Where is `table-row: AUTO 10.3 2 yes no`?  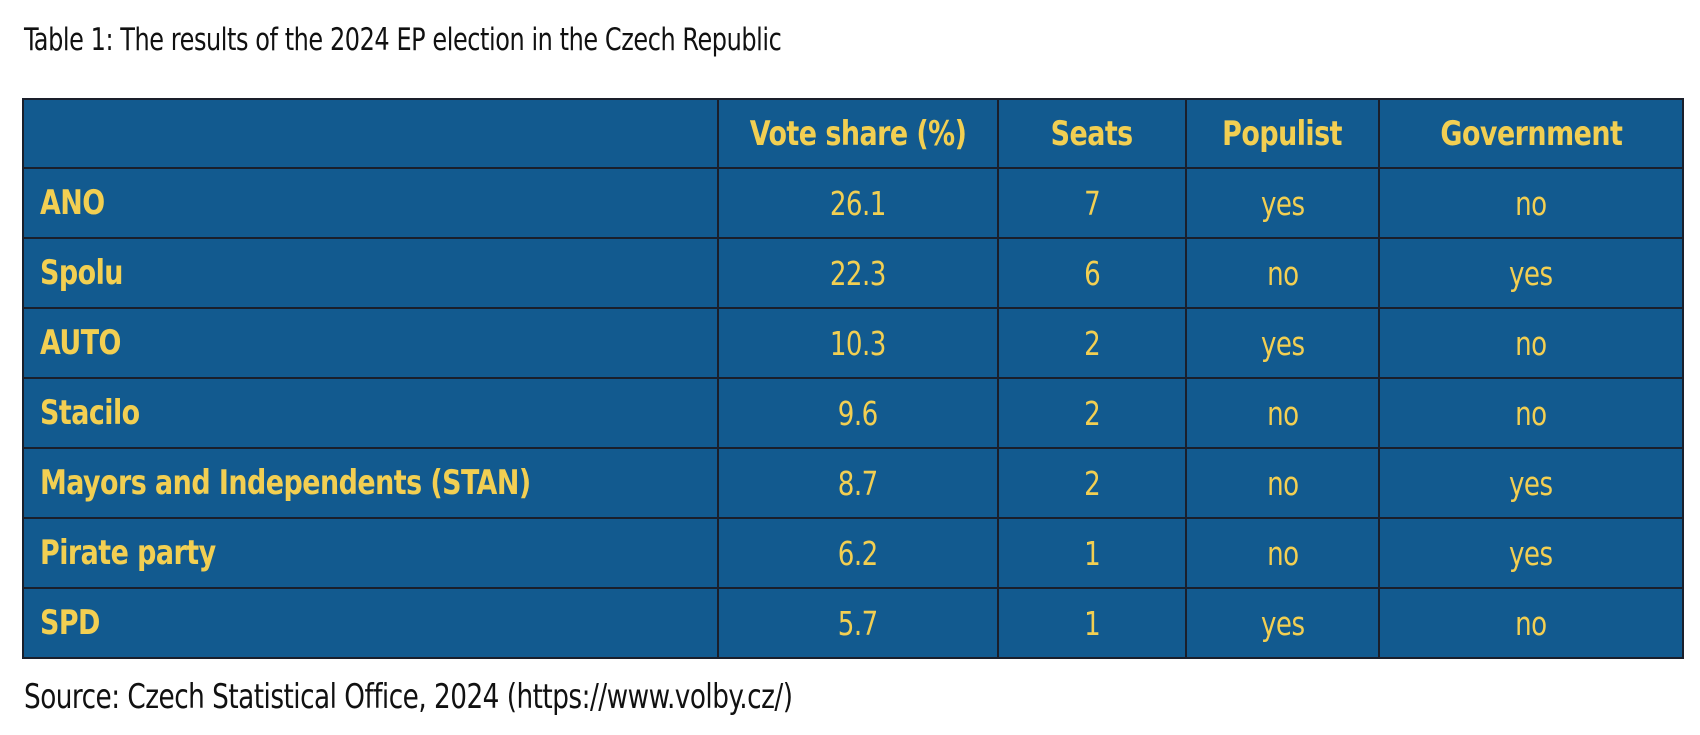 table-row: AUTO 10.3 2 yes no is located at coordinates (853, 343).